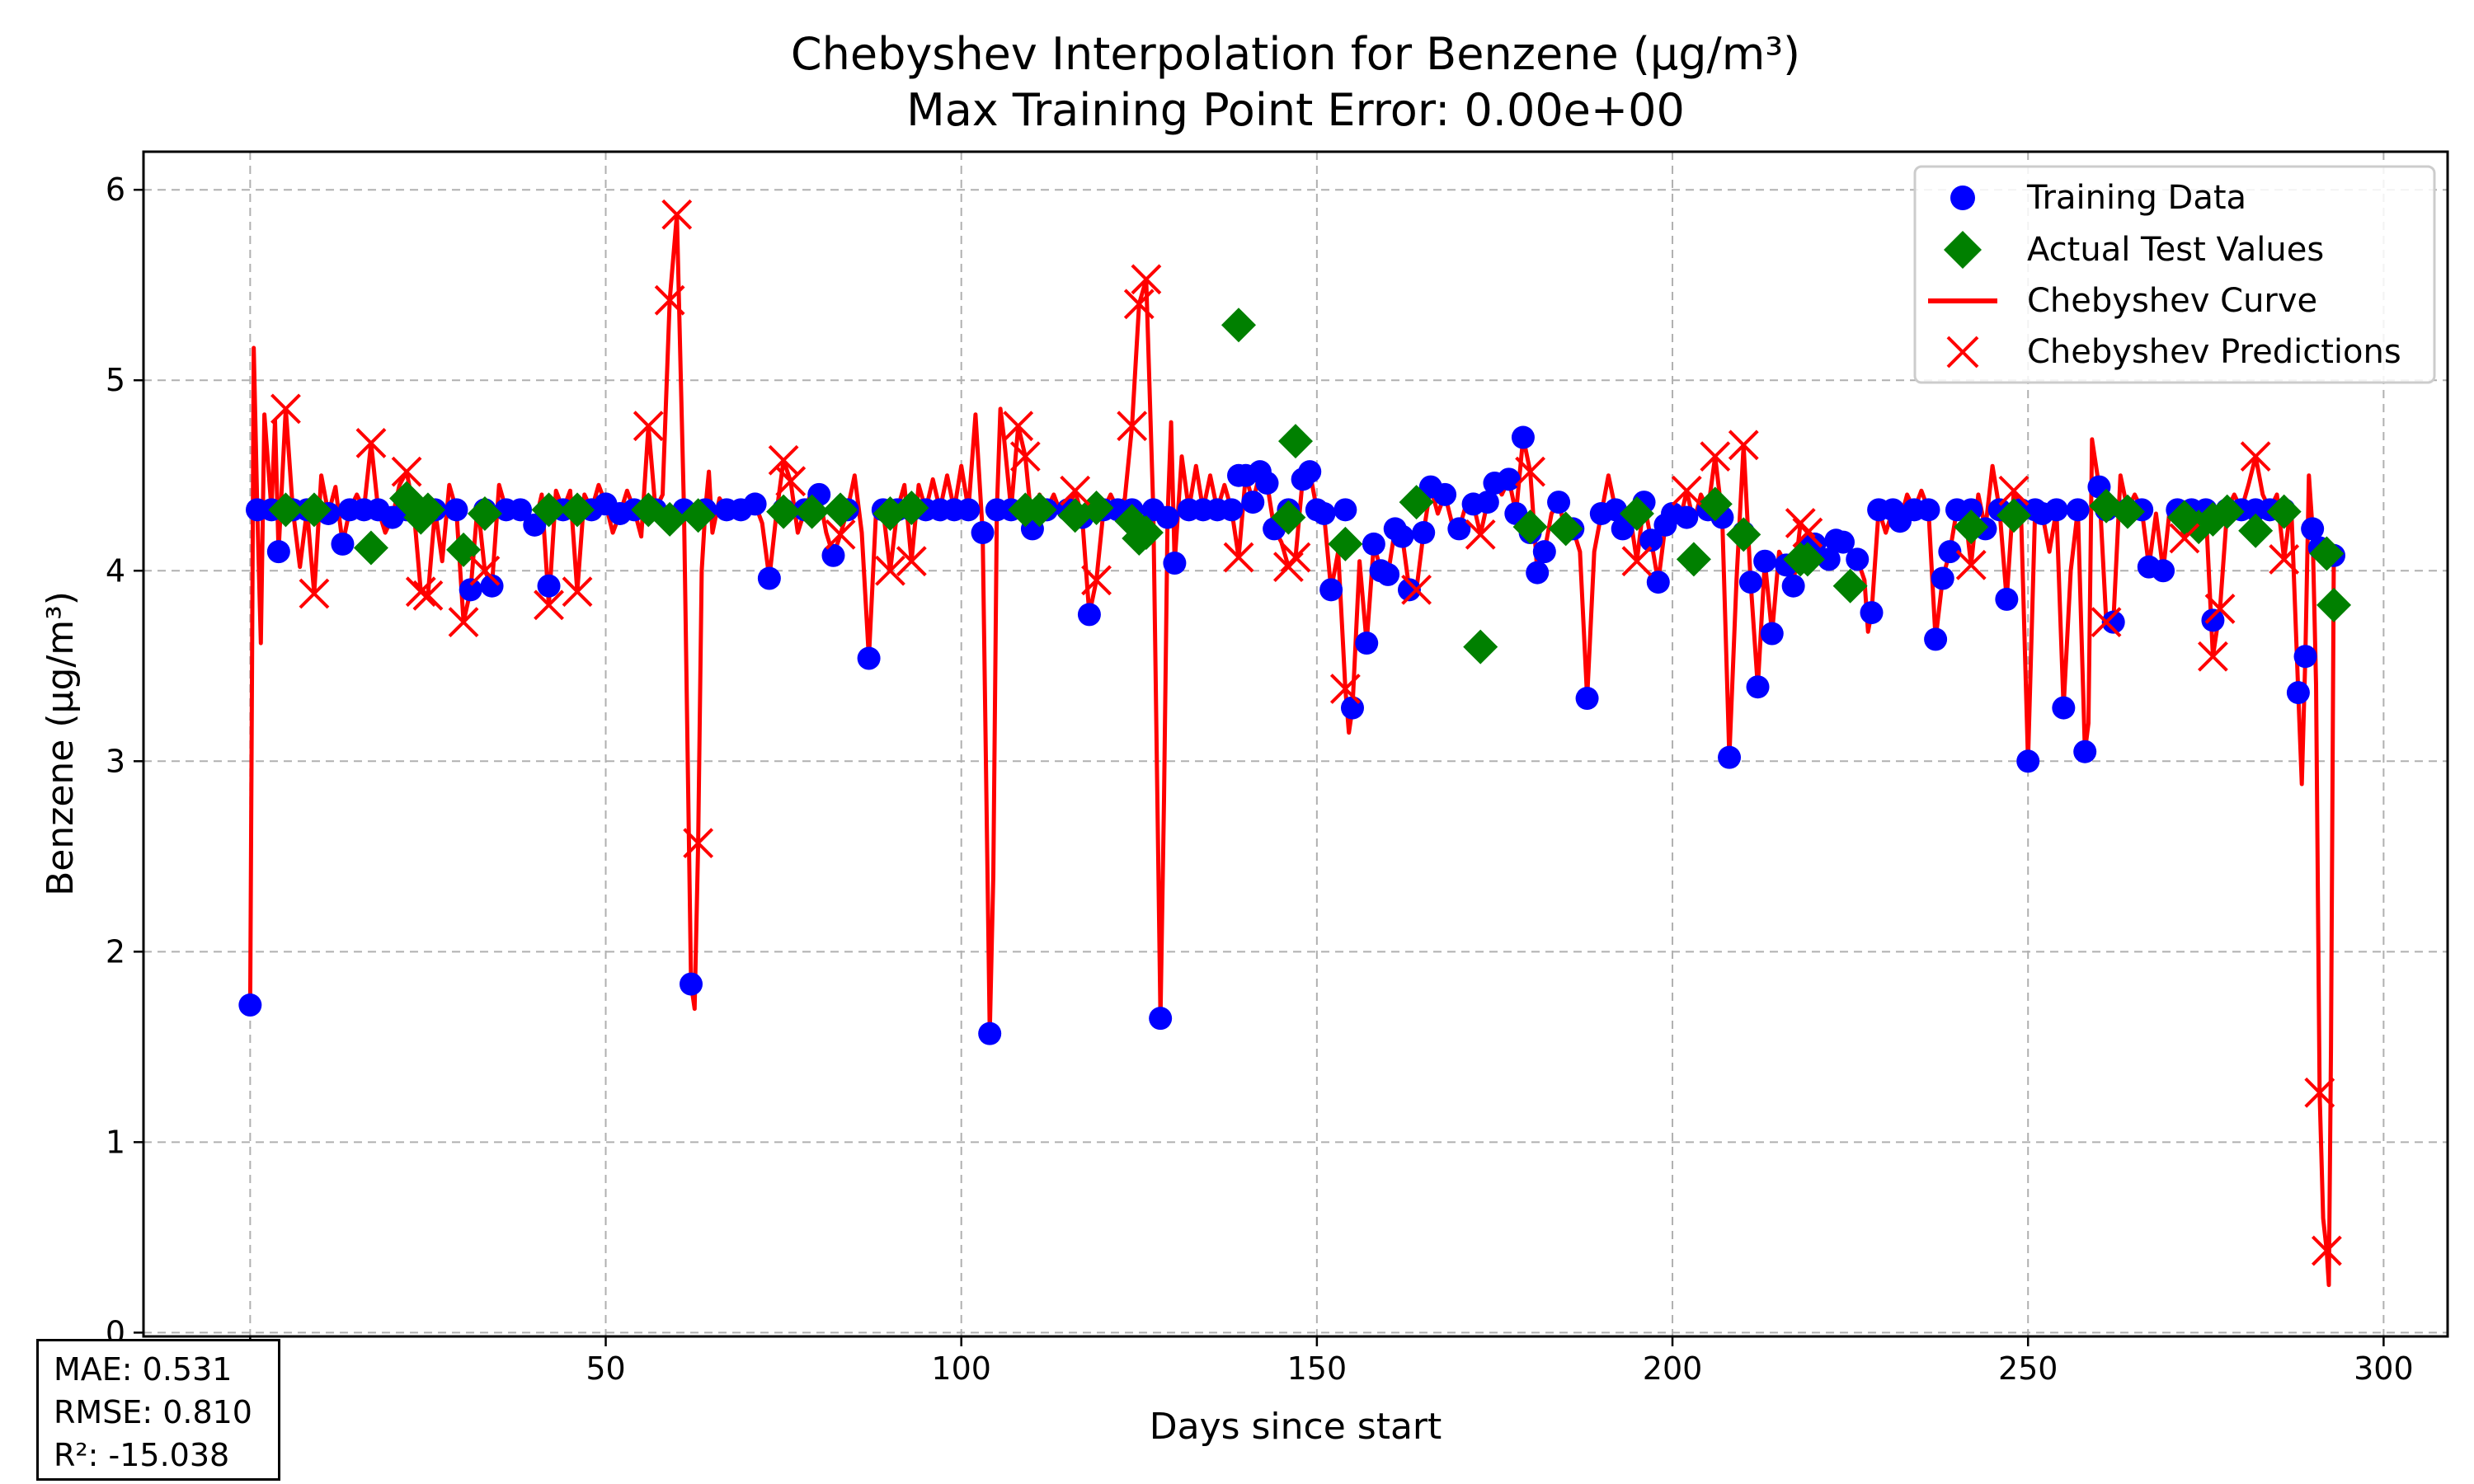  I want to click on legend-test-marker, so click(1963, 250).